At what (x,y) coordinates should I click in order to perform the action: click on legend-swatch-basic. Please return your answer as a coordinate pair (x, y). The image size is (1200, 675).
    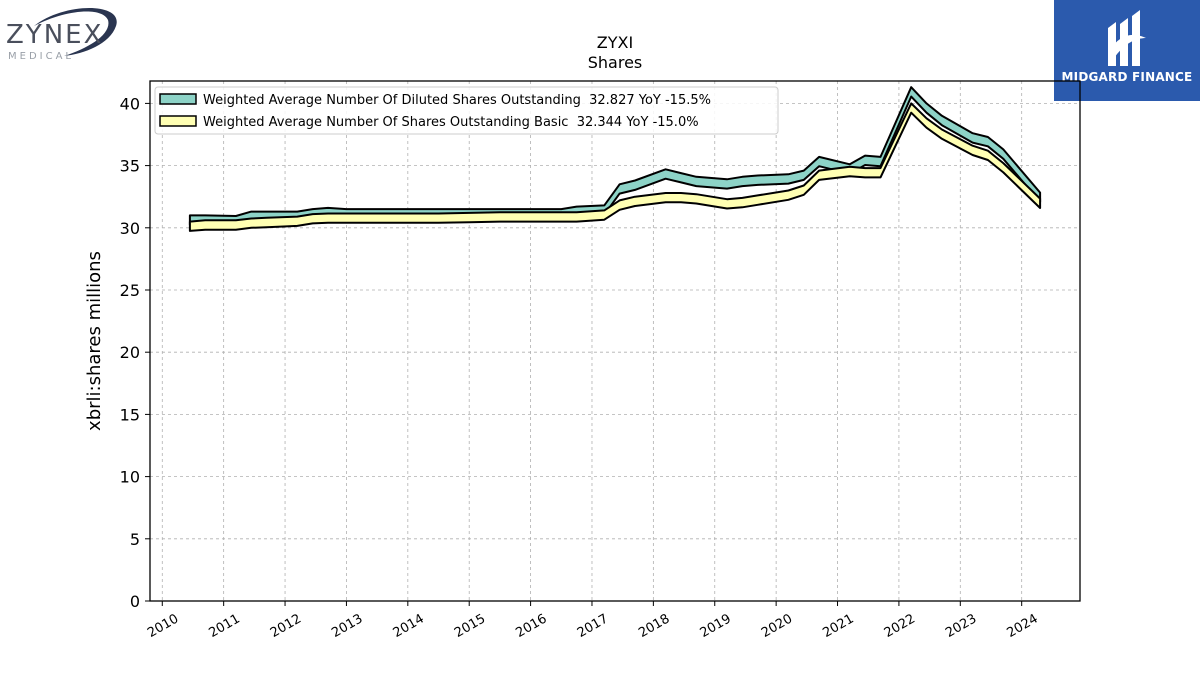
    Looking at the image, I should click on (178, 121).